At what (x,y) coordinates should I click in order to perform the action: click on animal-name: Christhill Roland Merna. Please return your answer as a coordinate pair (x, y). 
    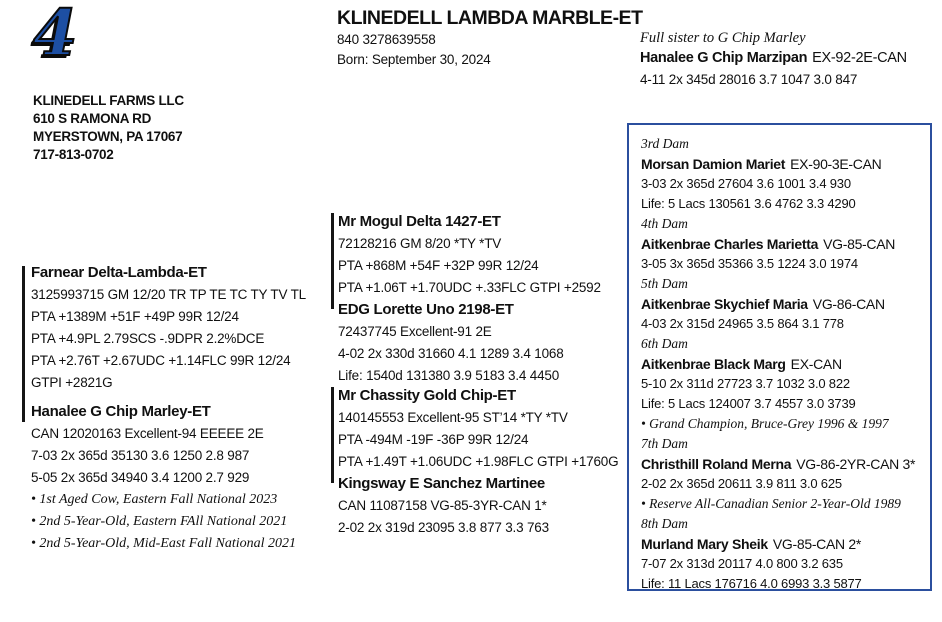
    Looking at the image, I should click on (716, 464).